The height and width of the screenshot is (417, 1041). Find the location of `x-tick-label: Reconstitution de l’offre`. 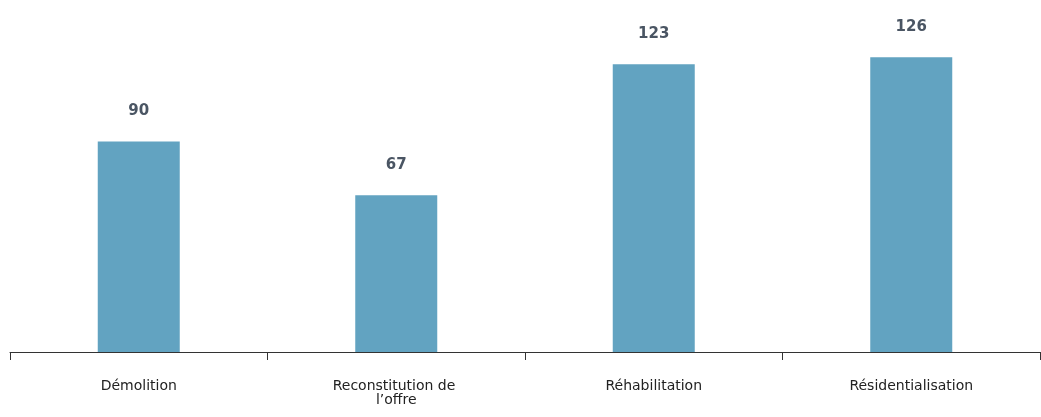

x-tick-label: Reconstitution de l’offre is located at coordinates (396, 392).